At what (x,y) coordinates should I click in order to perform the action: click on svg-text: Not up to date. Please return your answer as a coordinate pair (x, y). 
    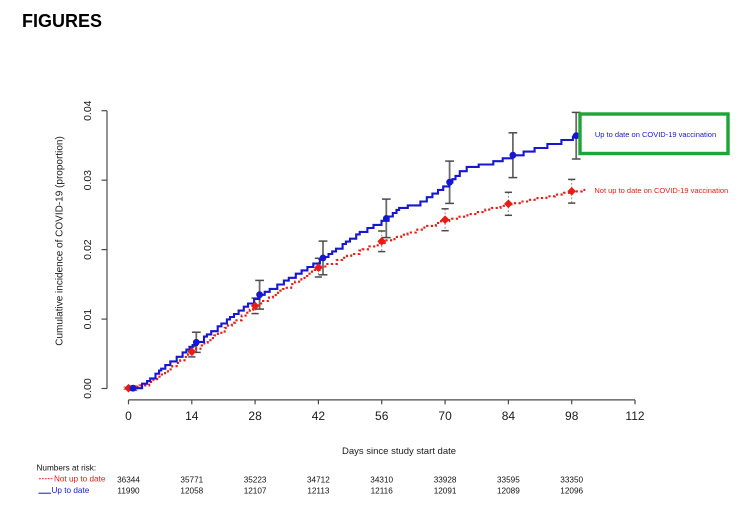
    Looking at the image, I should click on (80, 479).